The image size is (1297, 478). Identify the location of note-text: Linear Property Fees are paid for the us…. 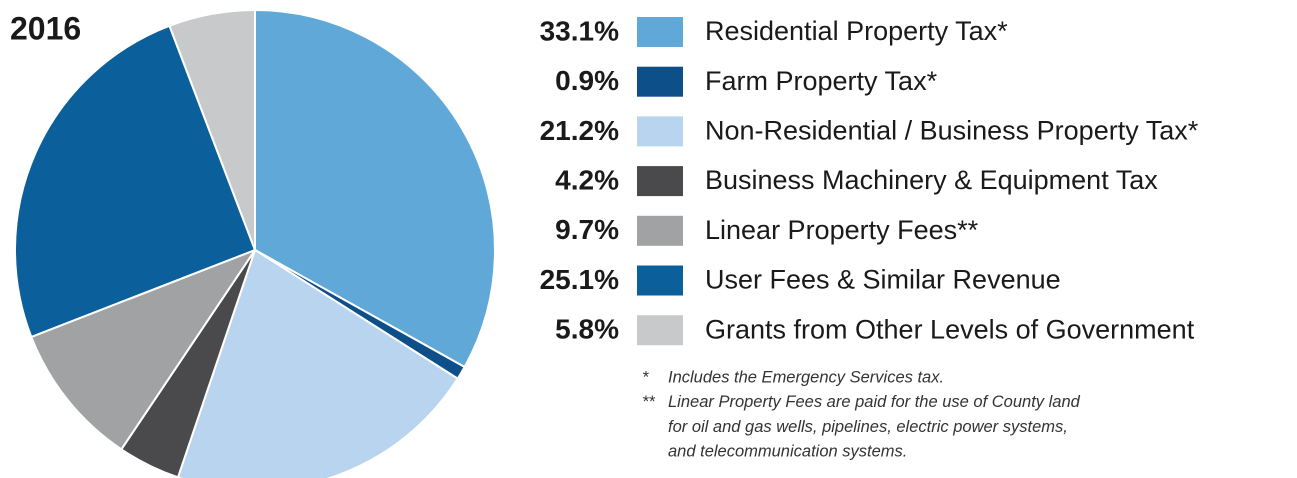
(874, 402).